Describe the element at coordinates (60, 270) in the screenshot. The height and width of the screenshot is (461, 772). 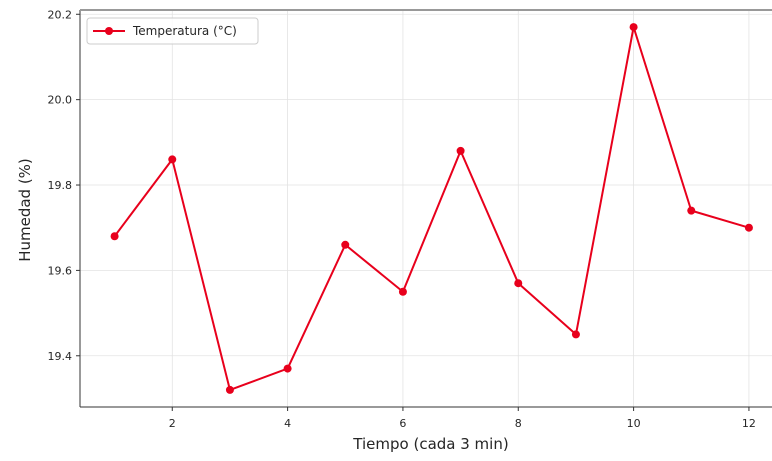
I see `y-tick-label: 19.6` at that location.